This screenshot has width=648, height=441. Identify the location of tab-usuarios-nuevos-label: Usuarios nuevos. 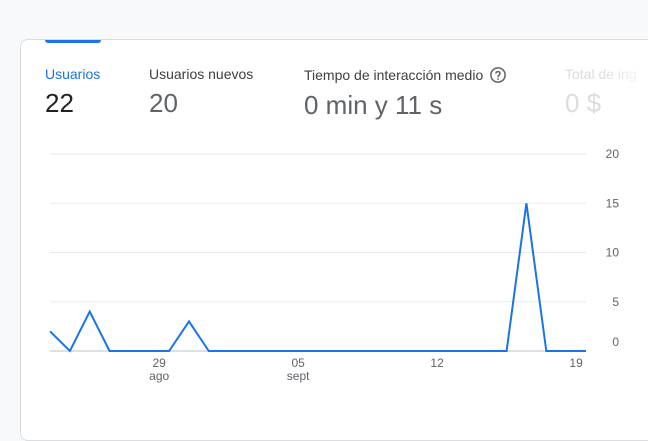
(201, 74).